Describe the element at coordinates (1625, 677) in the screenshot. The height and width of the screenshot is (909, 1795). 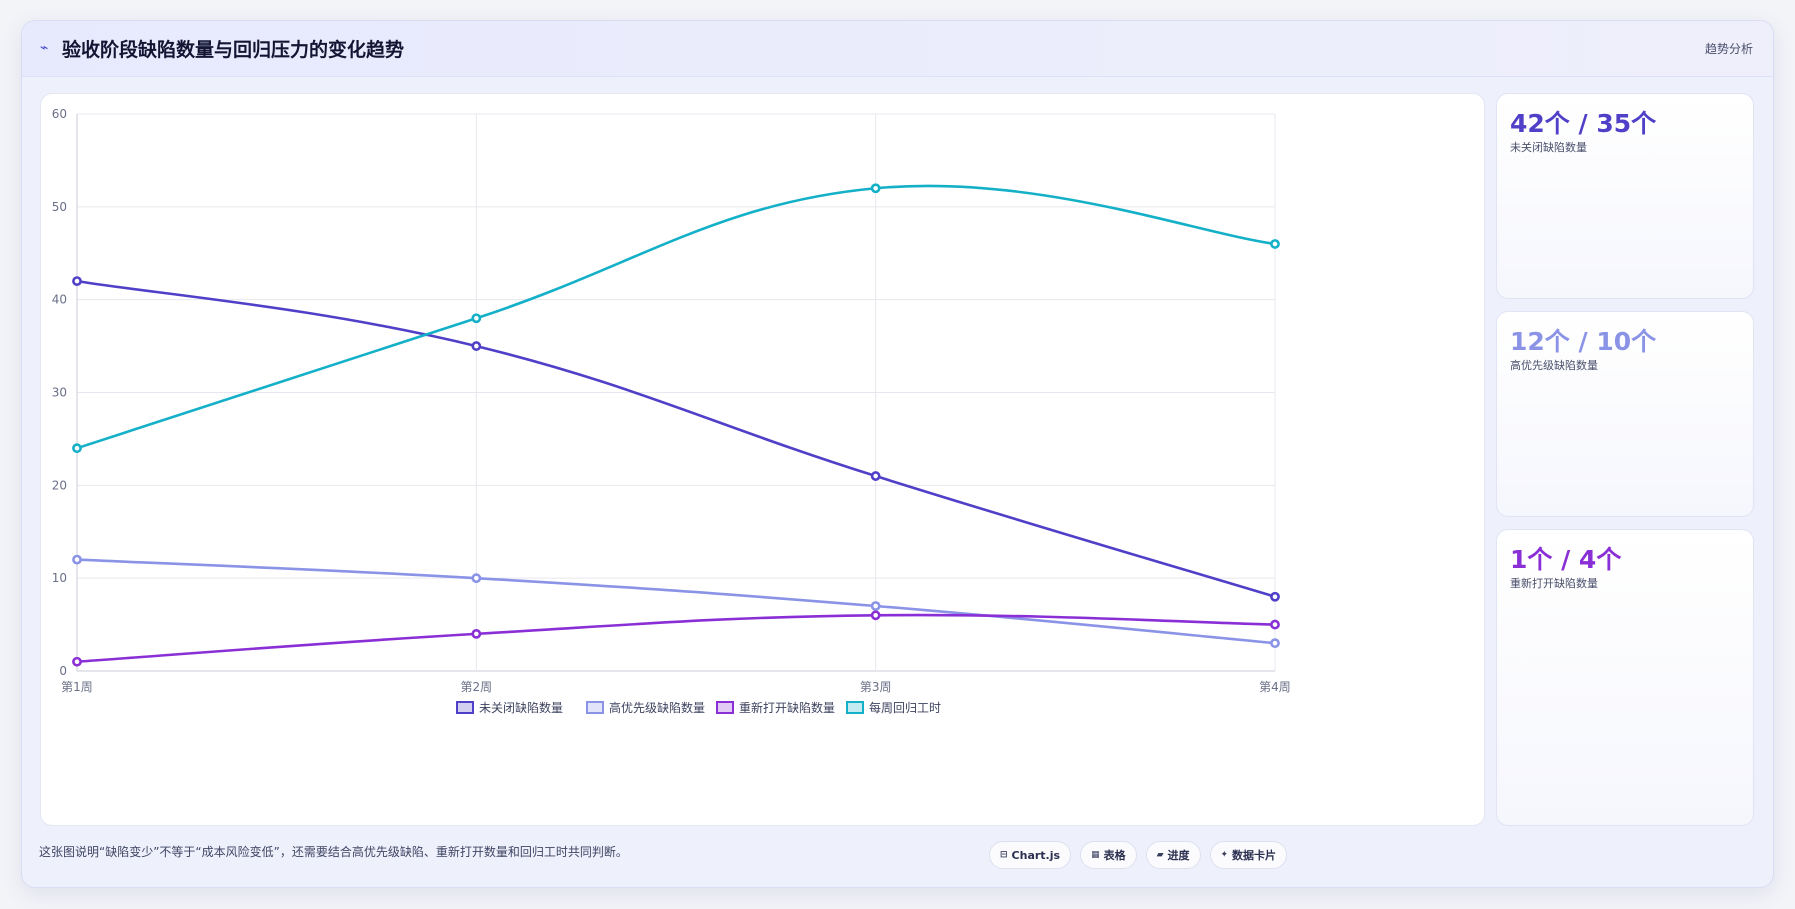
I see `stat-card-reopened: 1个 / 4个 重新打开缺陷数量` at that location.